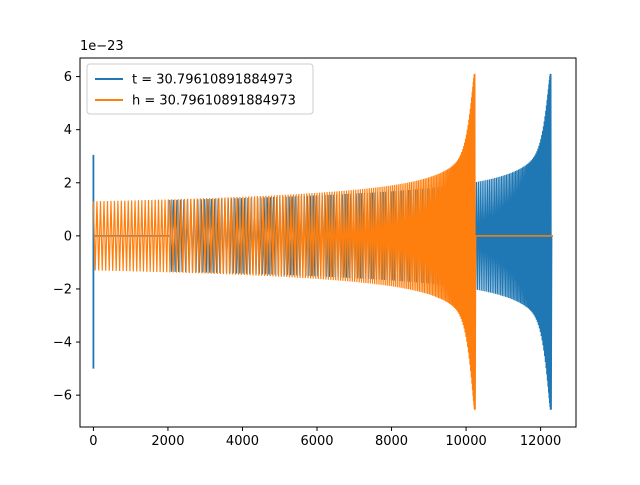 Image resolution: width=640 pixels, height=485 pixels. What do you see at coordinates (68, 183) in the screenshot?
I see `y-tick-label: 2` at bounding box center [68, 183].